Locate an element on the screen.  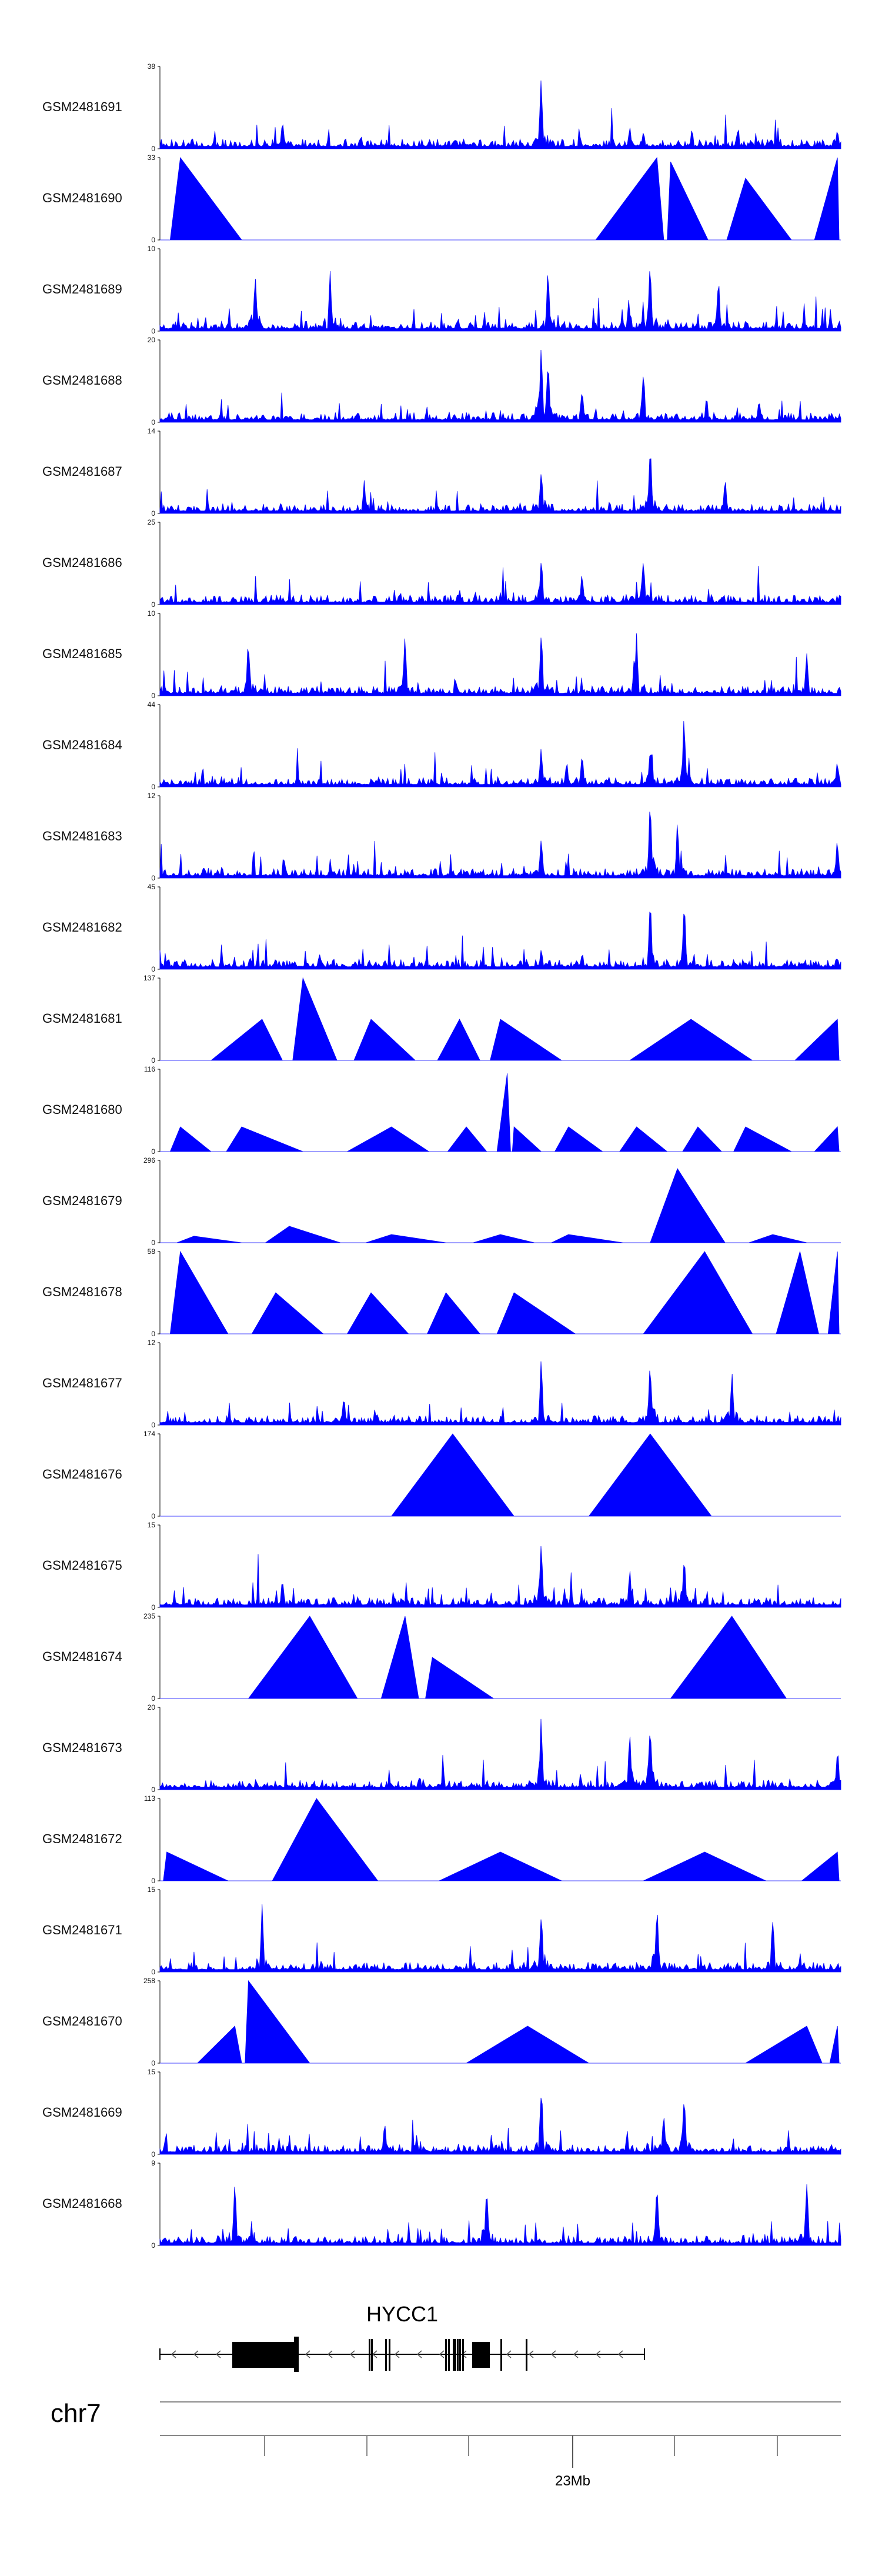
track-label: GSM2481683 is located at coordinates (82, 836).